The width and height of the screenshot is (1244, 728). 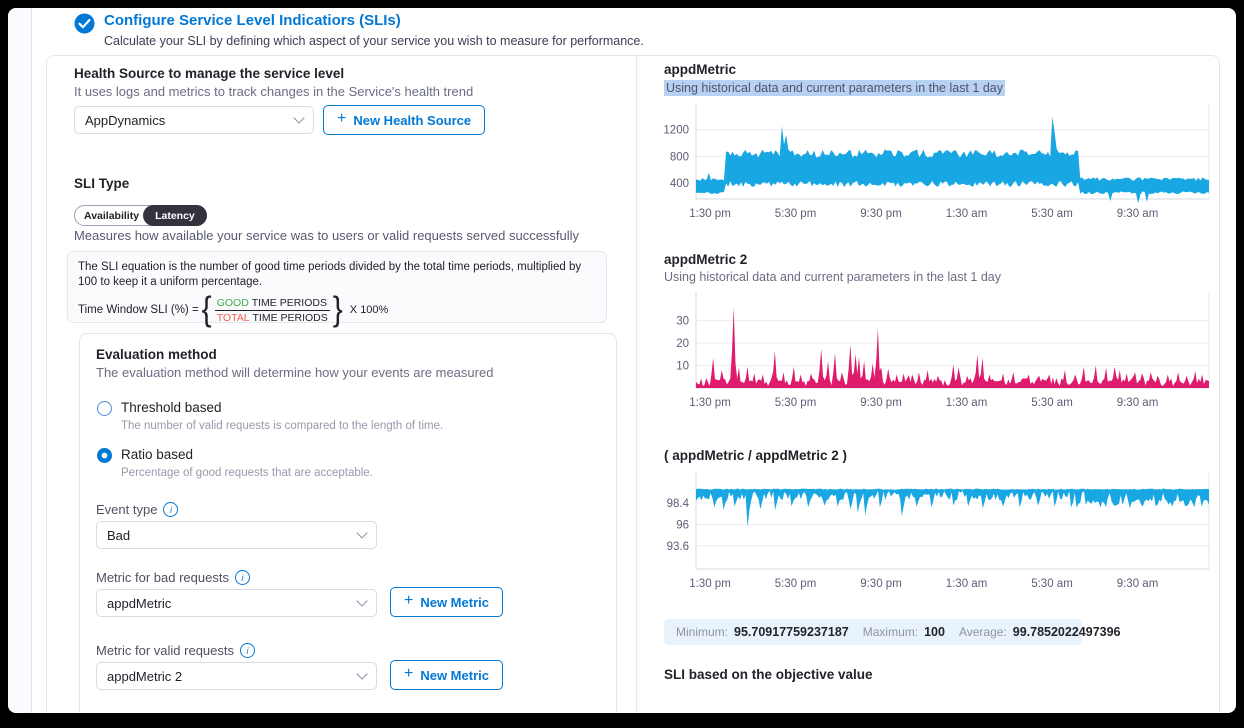 What do you see at coordinates (369, 310) in the screenshot?
I see `equation-multiplier: X 100%` at bounding box center [369, 310].